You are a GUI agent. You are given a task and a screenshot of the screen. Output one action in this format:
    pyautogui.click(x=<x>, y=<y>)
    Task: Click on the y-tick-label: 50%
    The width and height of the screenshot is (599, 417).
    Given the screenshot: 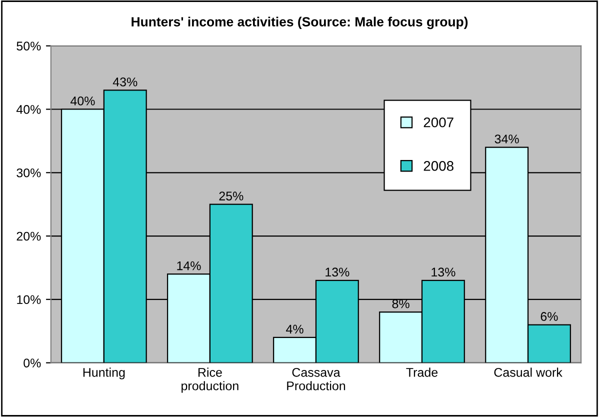 What is the action you would take?
    pyautogui.click(x=28, y=46)
    